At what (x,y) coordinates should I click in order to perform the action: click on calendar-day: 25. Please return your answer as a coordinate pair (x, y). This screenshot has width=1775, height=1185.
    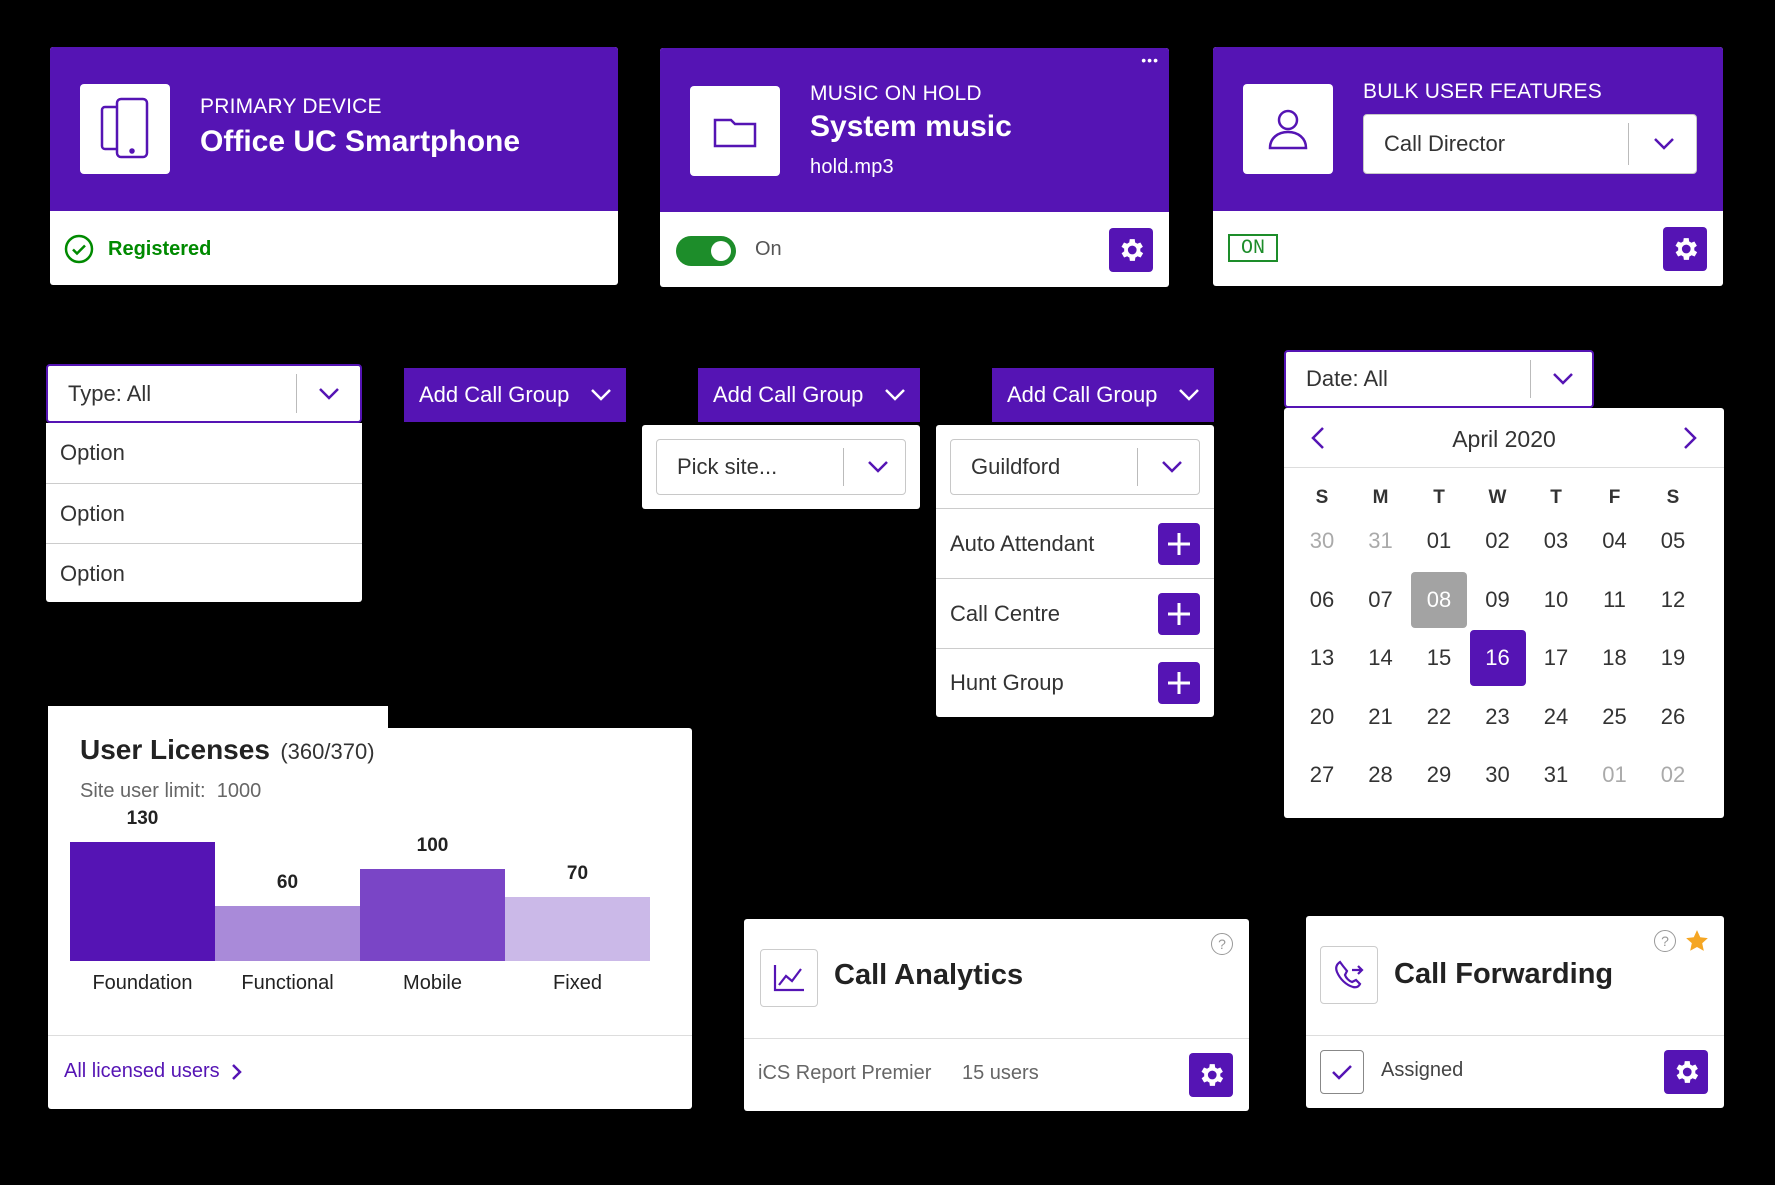
    Looking at the image, I should click on (1614, 716).